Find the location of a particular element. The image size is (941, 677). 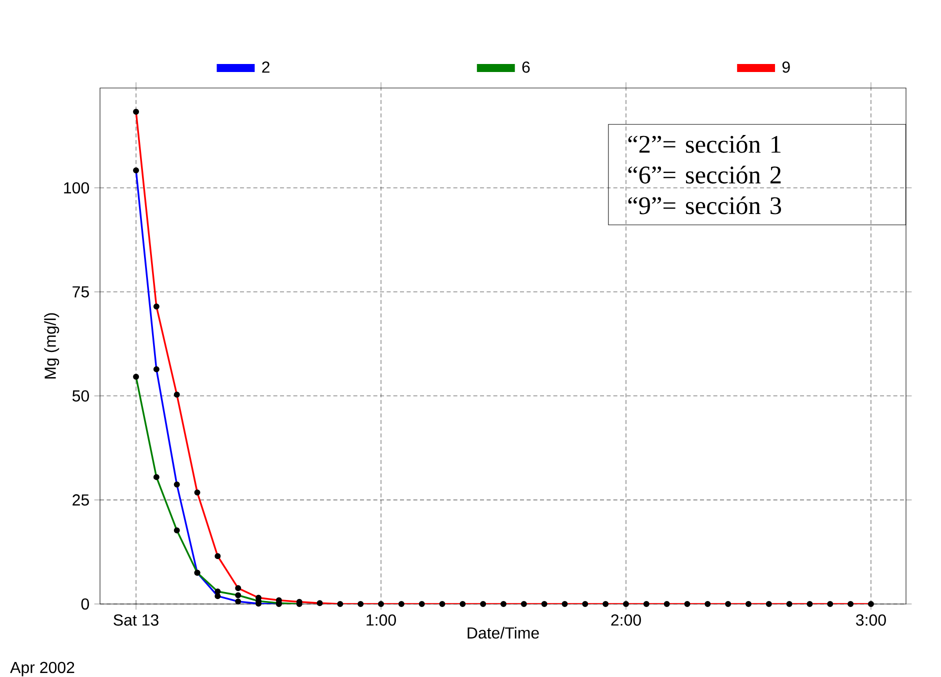

legend-label: 6 is located at coordinates (526, 67).